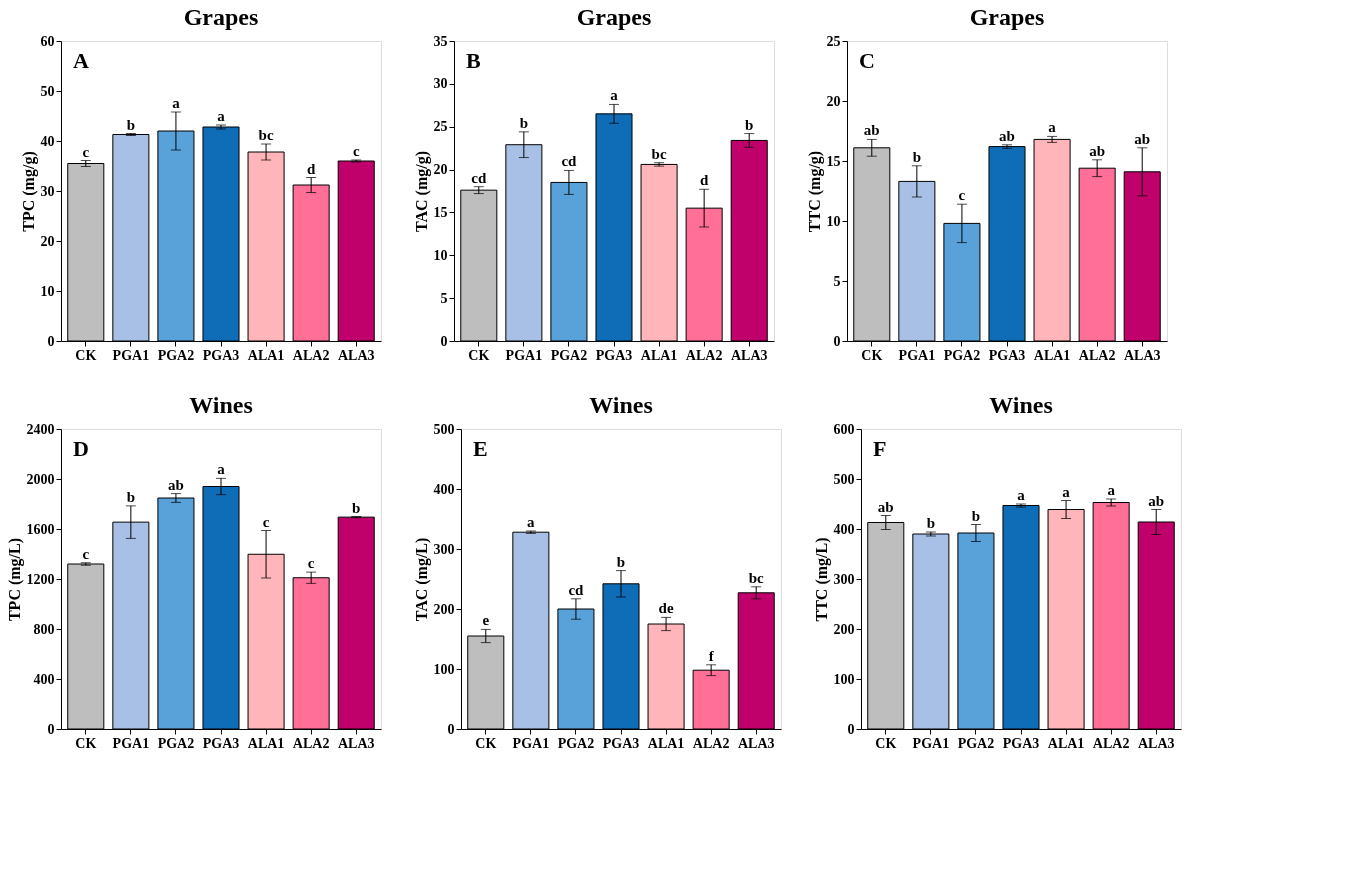 The width and height of the screenshot is (1368, 889). Describe the element at coordinates (81, 448) in the screenshot. I see `annotation: D` at that location.